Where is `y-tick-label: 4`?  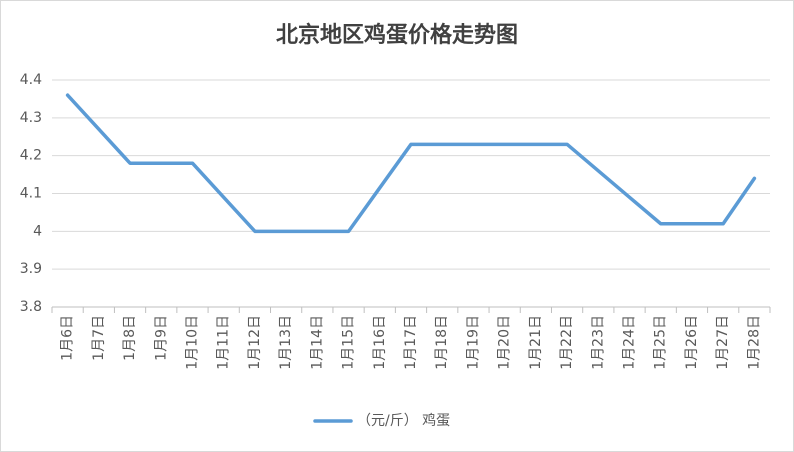 y-tick-label: 4 is located at coordinates (37, 231).